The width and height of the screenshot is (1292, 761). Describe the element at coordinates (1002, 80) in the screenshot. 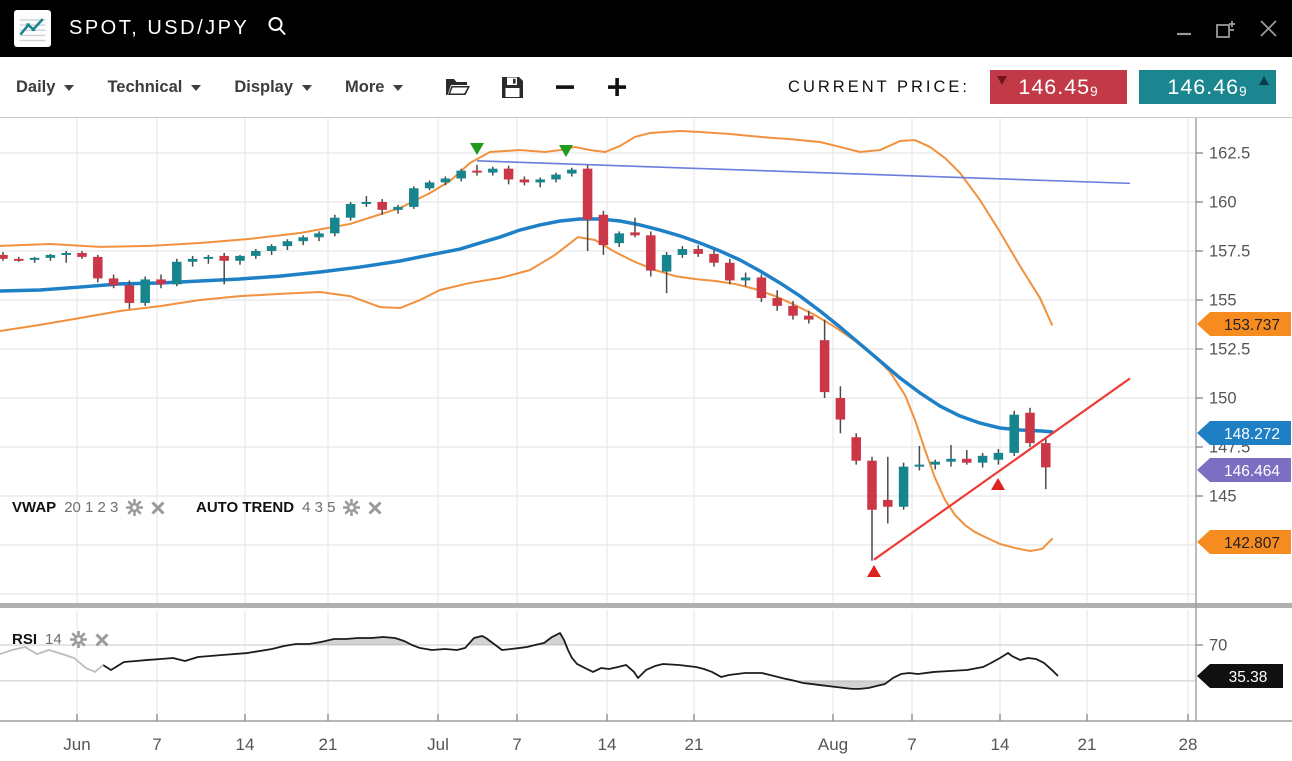

I see `arrow-down-icon` at that location.